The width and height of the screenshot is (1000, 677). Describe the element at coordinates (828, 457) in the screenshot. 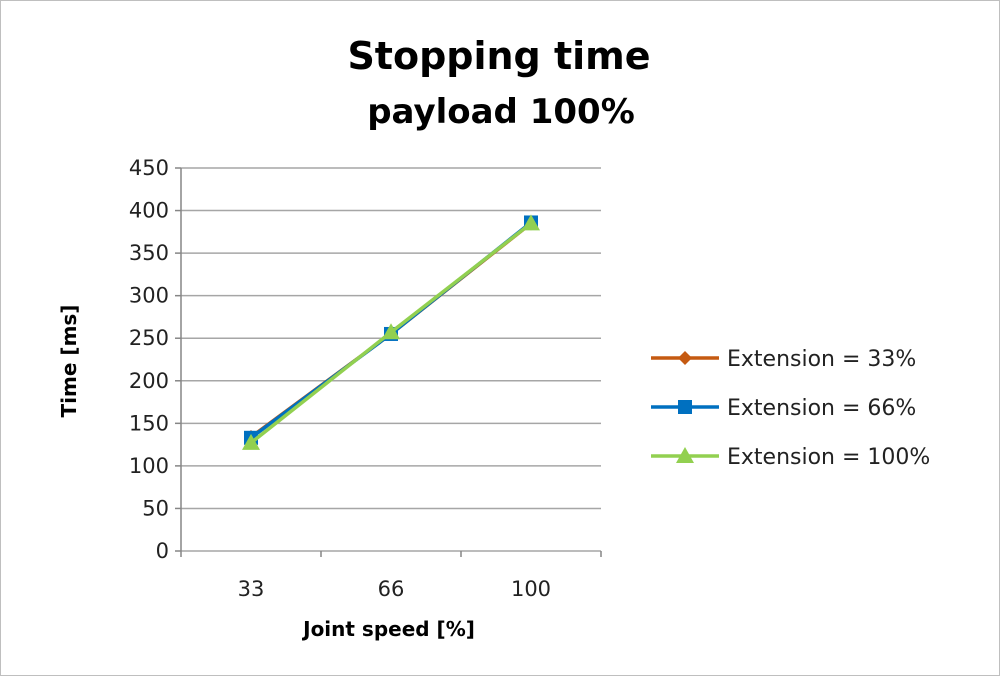

I see `legend-label: Extension = 100%` at that location.